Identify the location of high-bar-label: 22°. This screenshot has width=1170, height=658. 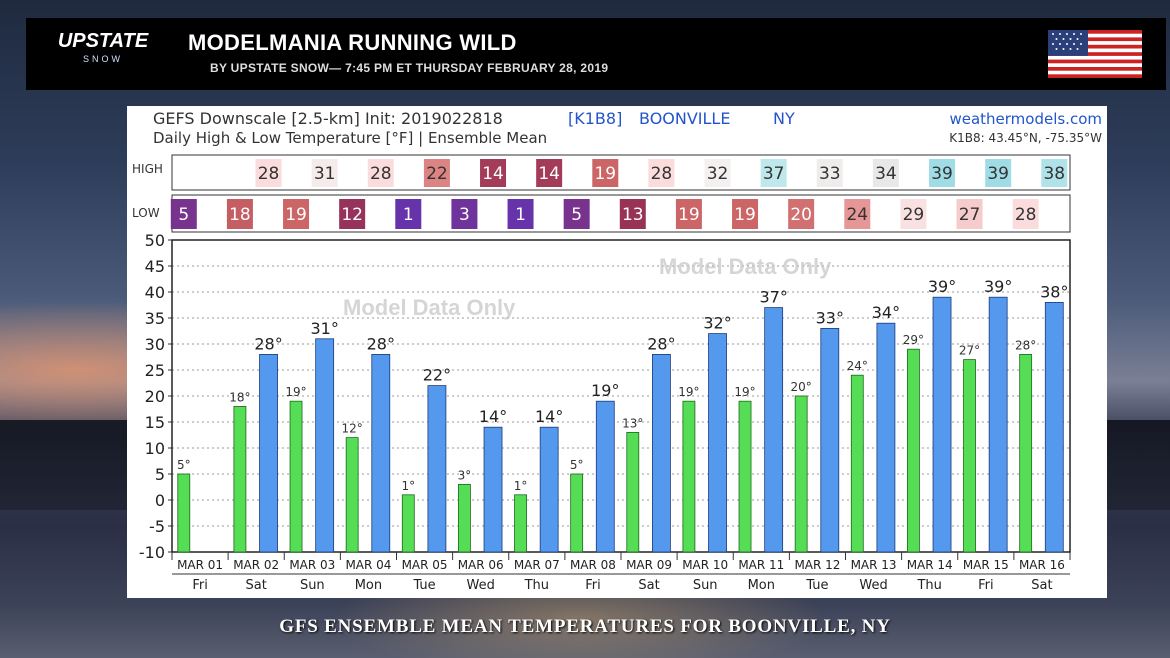
(437, 375).